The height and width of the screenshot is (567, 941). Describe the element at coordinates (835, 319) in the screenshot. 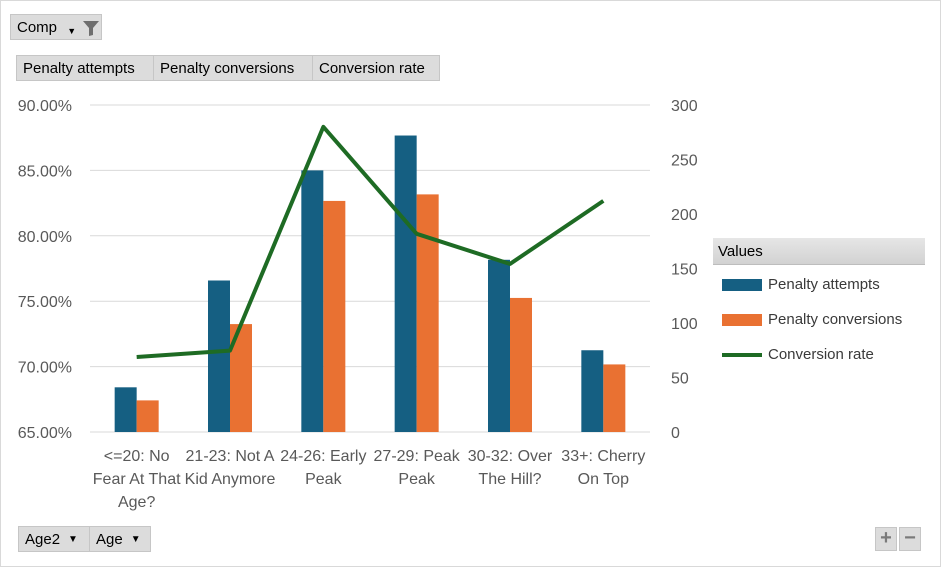

I see `legend-label-conversions: Penalty conversions` at that location.